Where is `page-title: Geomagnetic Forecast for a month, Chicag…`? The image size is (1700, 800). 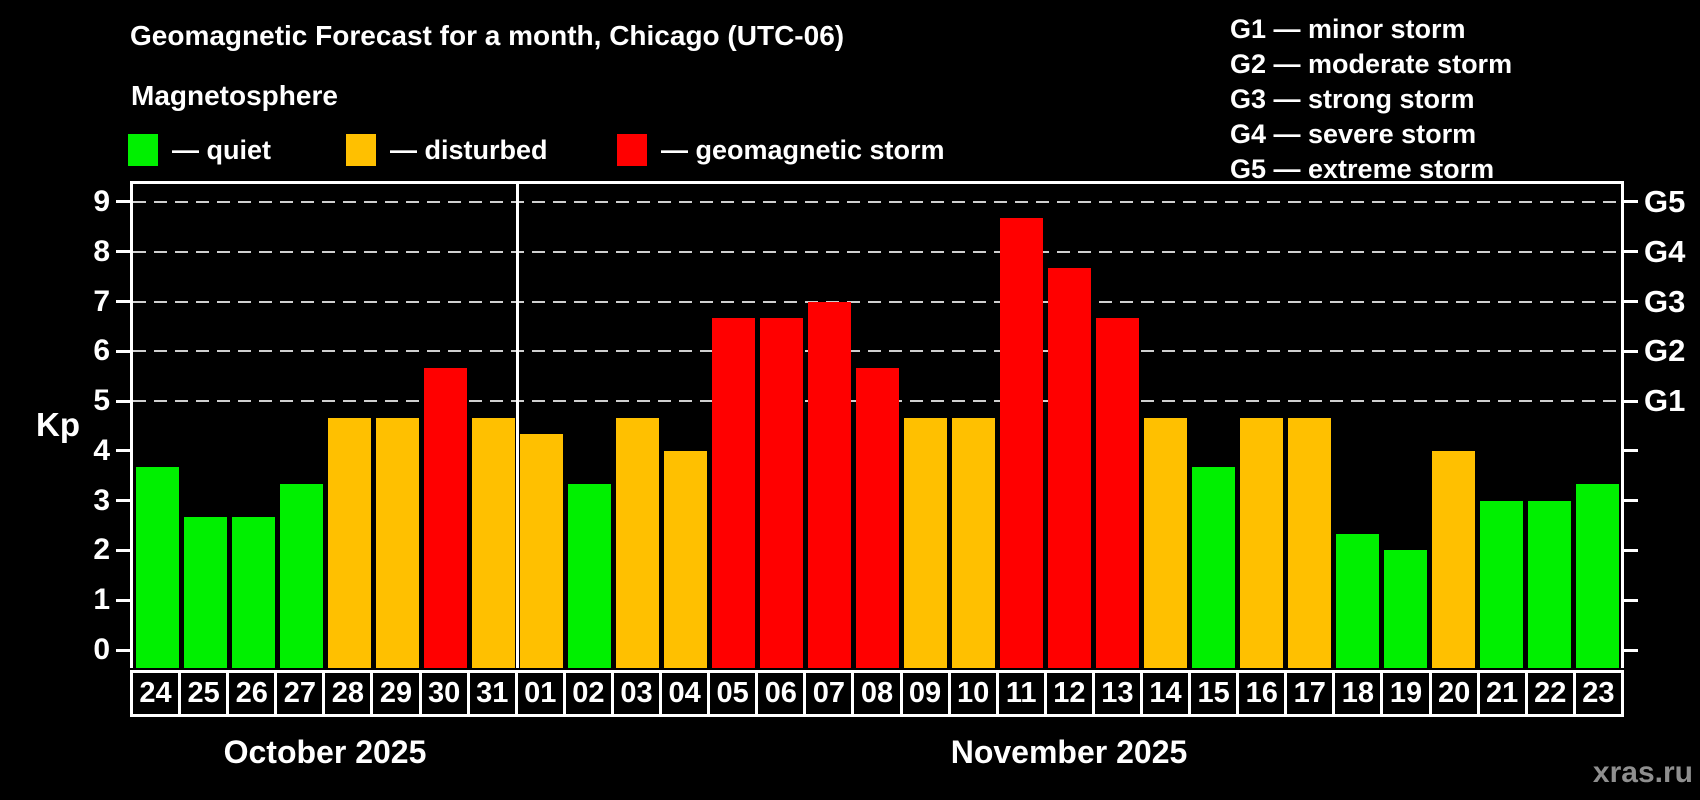 page-title: Geomagnetic Forecast for a month, Chicag… is located at coordinates (487, 35).